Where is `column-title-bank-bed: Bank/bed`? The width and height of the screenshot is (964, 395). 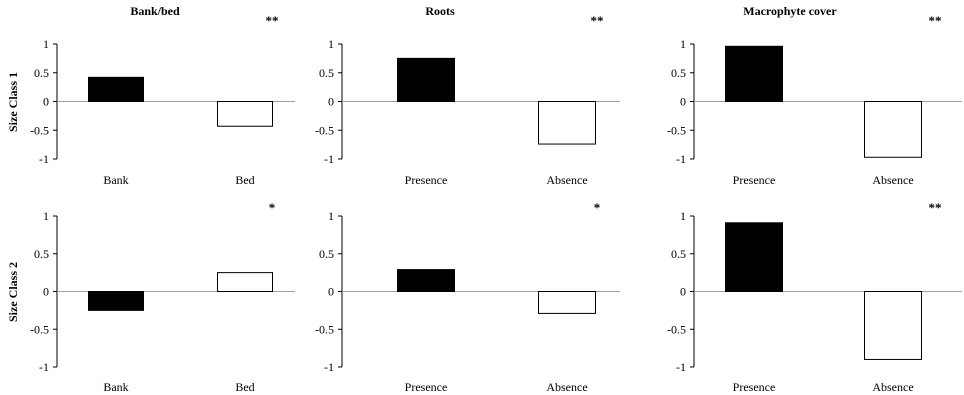
column-title-bank-bed: Bank/bed is located at coordinates (155, 11).